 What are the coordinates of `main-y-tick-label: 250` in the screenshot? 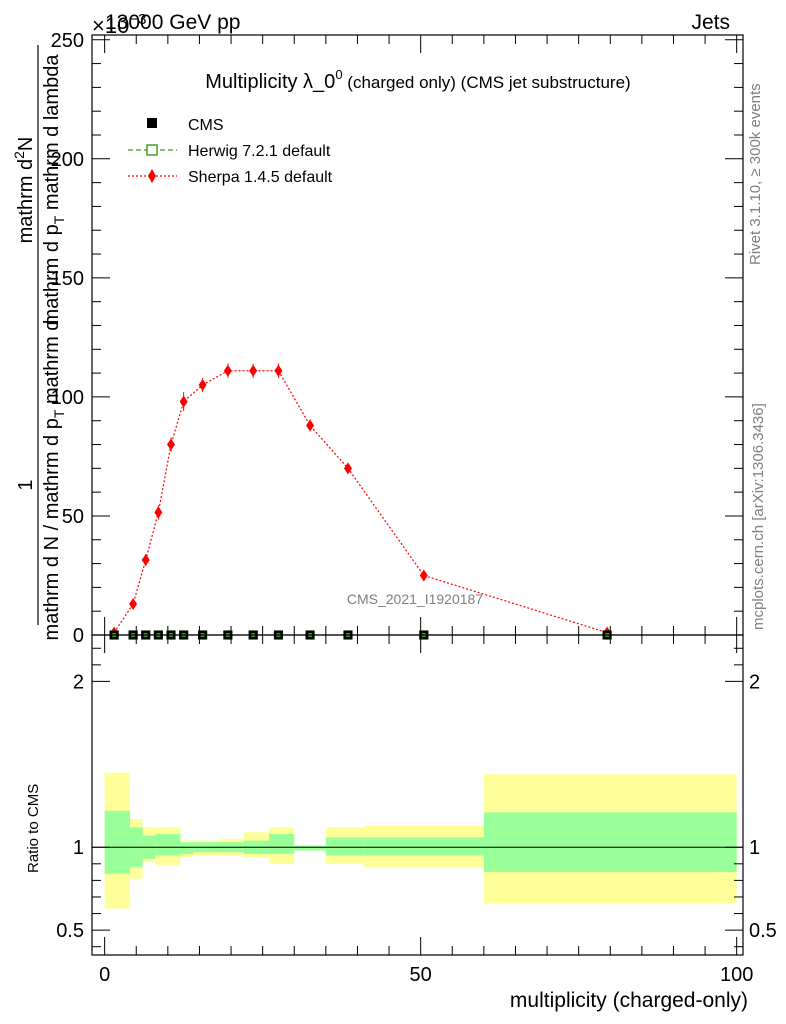 It's located at (67, 41).